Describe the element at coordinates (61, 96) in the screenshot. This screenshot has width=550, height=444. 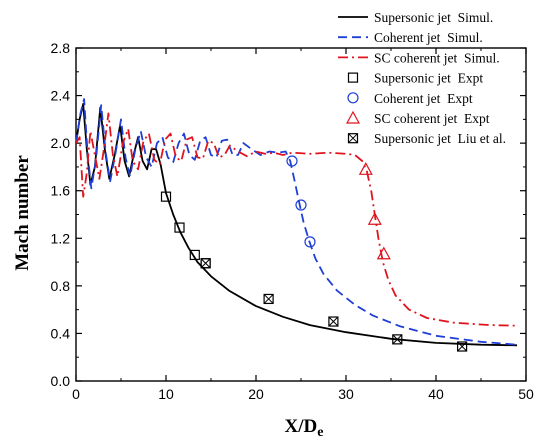
I see `y-tick-label: 2.4` at that location.